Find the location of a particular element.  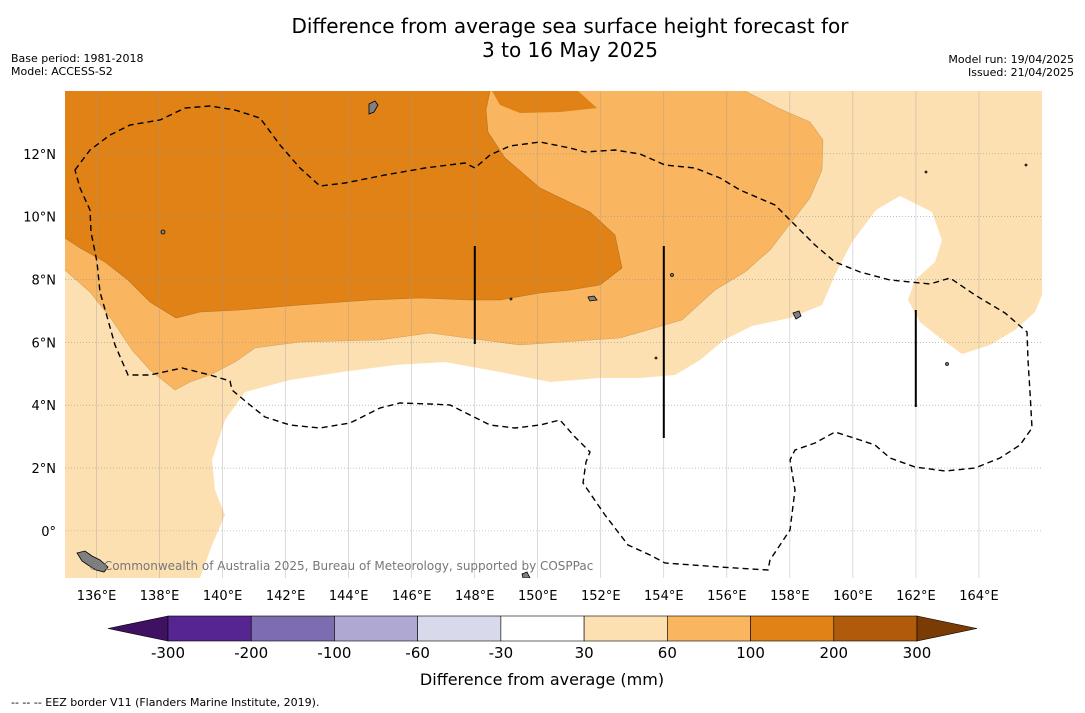

lat-tick-label: 2°N is located at coordinates (44, 469).